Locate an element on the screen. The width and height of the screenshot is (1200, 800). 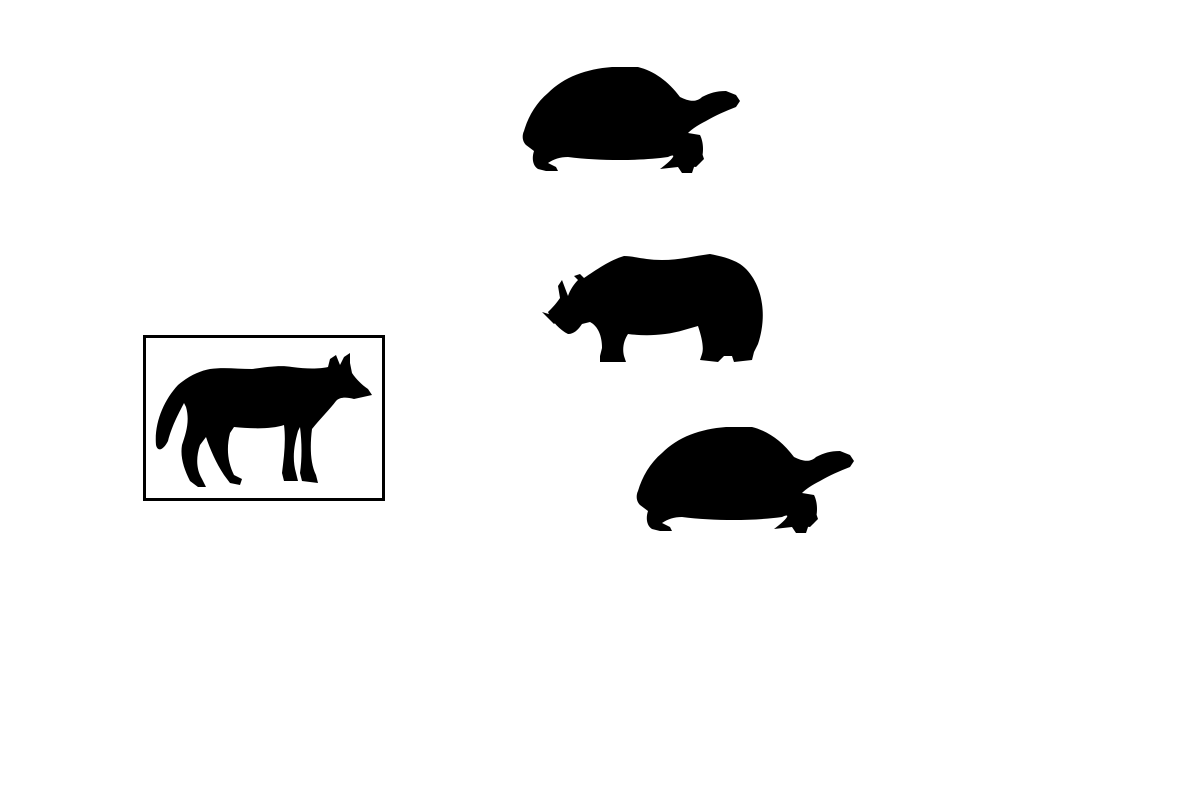
wolf-icon is located at coordinates (263, 418).